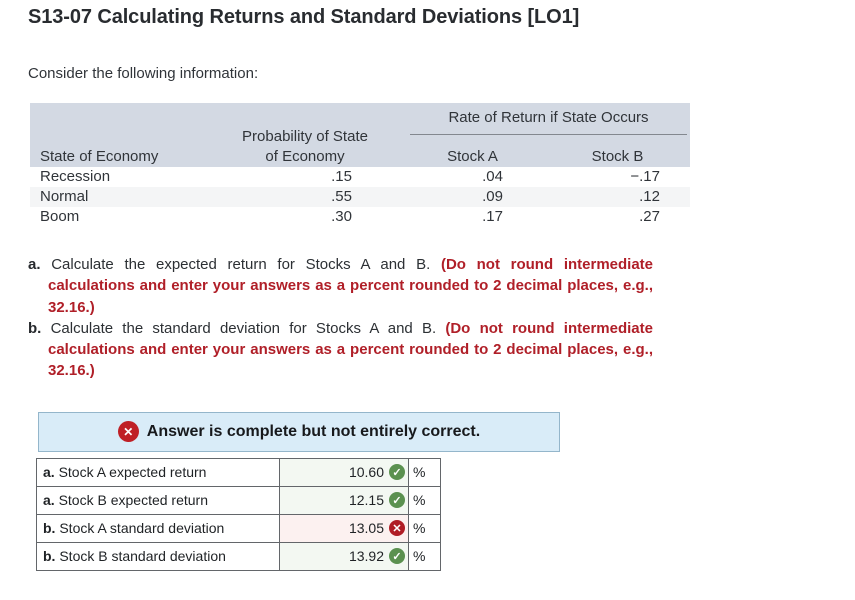  Describe the element at coordinates (132, 472) in the screenshot. I see `answer-row-label: Stock A expected return` at that location.